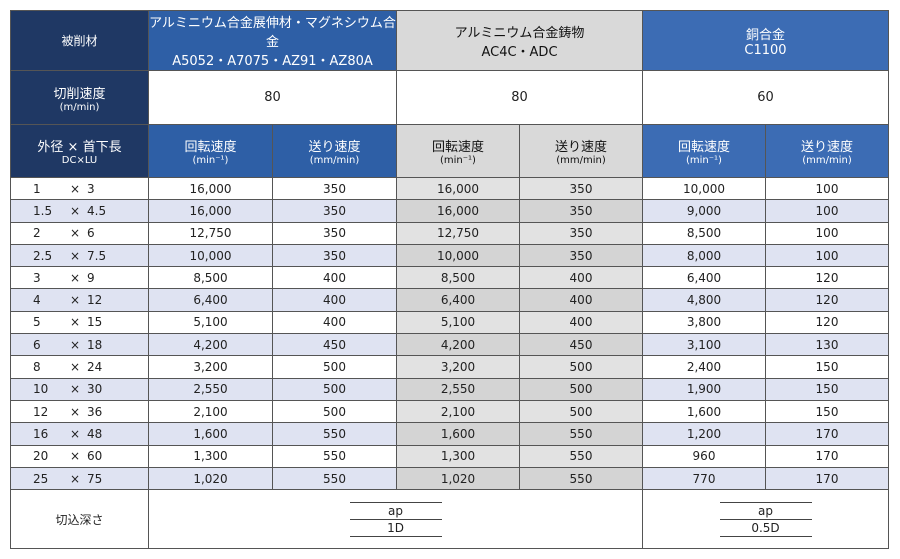 The height and width of the screenshot is (559, 900). Describe the element at coordinates (210, 233) in the screenshot. I see `value-cell: 12,750` at that location.